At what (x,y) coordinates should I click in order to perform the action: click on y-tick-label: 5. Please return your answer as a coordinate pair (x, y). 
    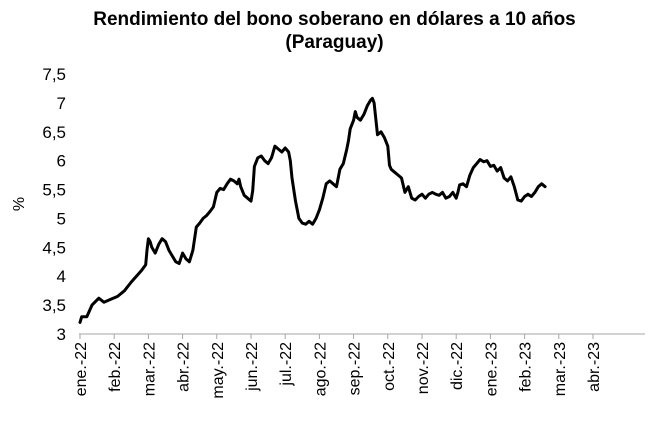
    Looking at the image, I should click on (61, 218).